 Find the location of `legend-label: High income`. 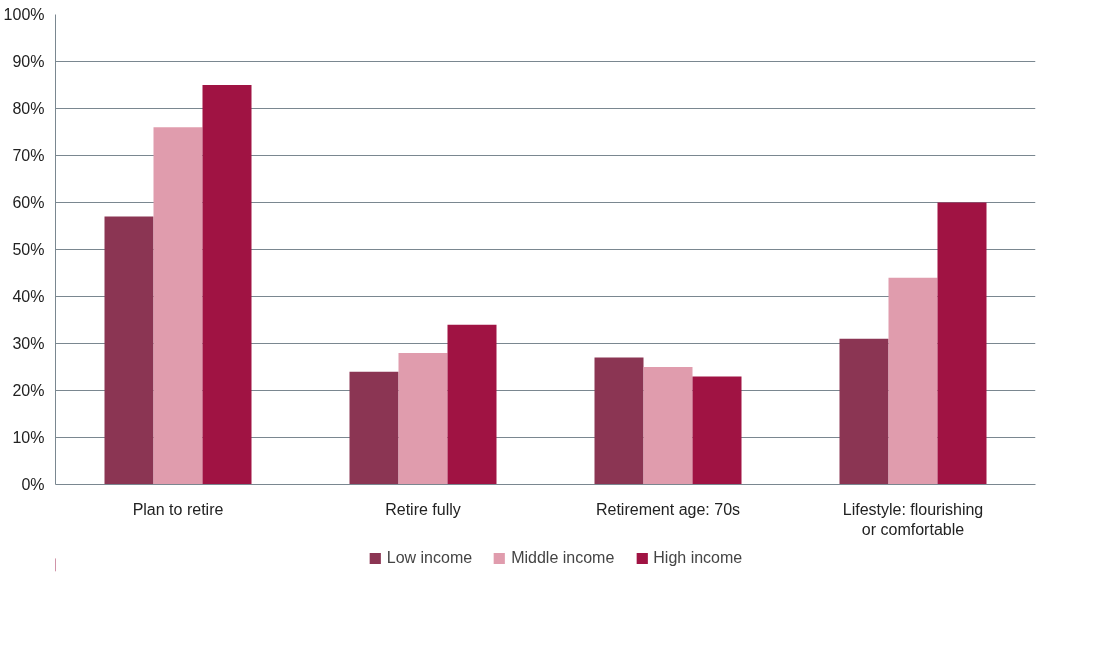

legend-label: High income is located at coordinates (698, 558).